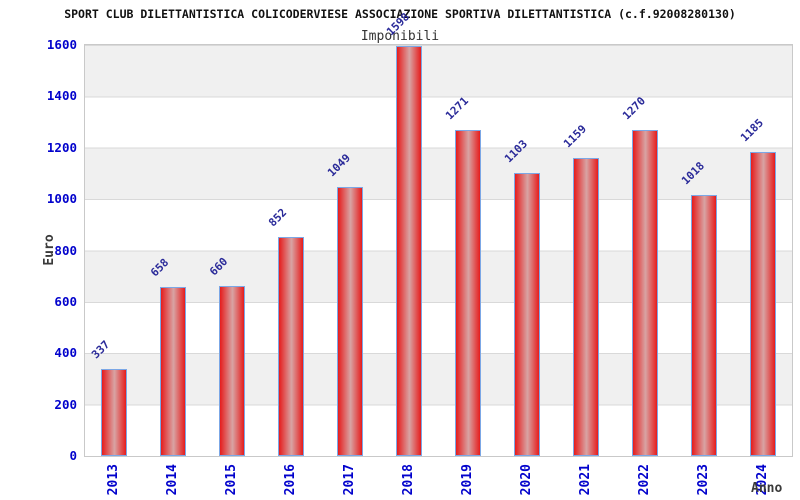  Describe the element at coordinates (400, 36) in the screenshot. I see `chart-subtitle: Imponibili` at that location.